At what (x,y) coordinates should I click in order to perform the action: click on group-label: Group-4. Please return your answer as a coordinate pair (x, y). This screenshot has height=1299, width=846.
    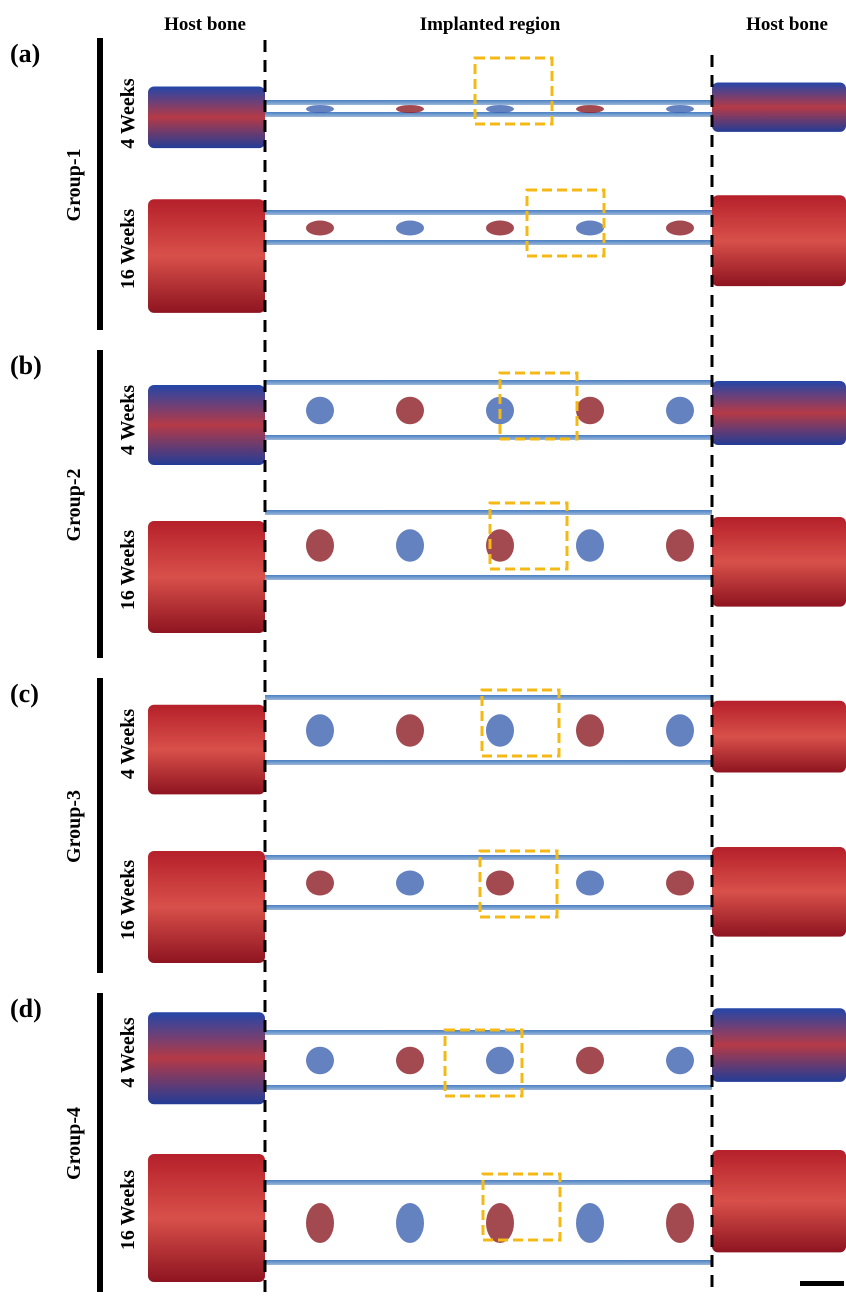
    Looking at the image, I should click on (74, 1143).